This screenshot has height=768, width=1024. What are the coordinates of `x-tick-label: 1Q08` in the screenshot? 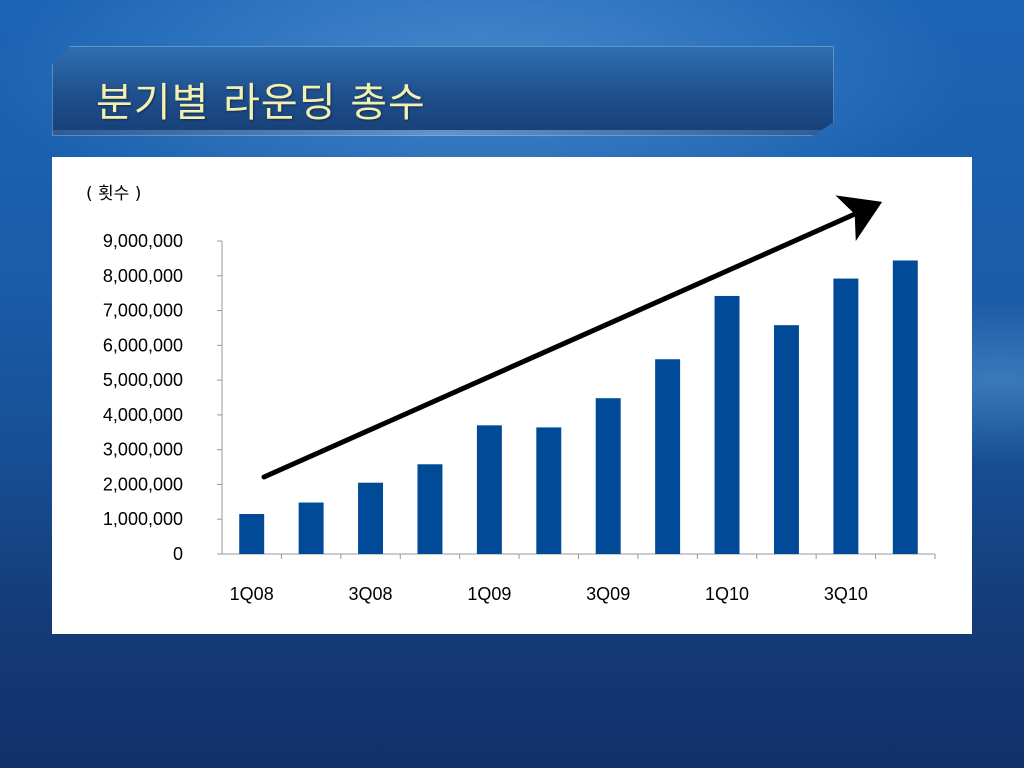 It's located at (252, 594).